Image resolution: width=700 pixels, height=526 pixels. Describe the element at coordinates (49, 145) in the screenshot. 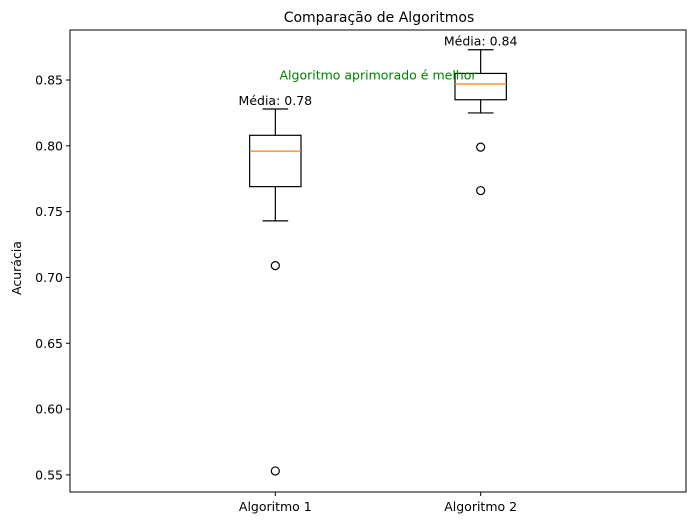

I see `y-tick-label: 0.80` at that location.